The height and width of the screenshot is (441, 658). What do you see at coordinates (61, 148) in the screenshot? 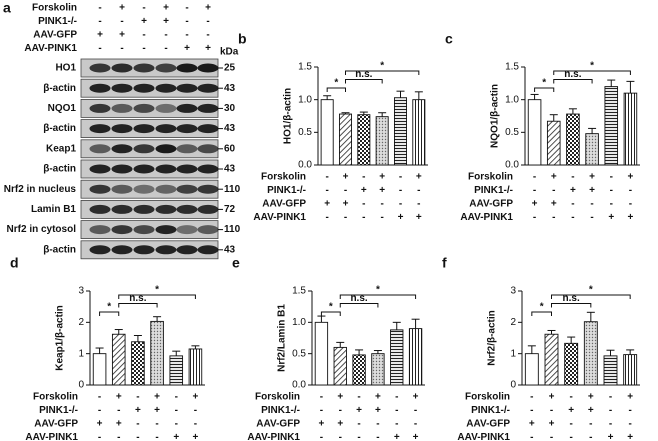
I see `blot-row-label: Keap1` at bounding box center [61, 148].